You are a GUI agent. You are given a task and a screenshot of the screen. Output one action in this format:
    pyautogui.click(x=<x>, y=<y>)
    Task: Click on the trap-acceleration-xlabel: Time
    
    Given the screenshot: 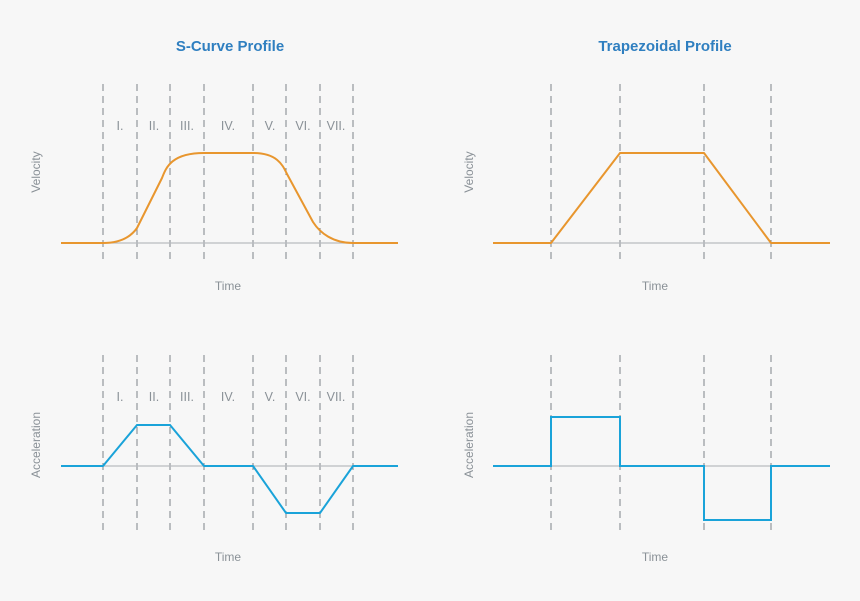 What is the action you would take?
    pyautogui.click(x=655, y=557)
    